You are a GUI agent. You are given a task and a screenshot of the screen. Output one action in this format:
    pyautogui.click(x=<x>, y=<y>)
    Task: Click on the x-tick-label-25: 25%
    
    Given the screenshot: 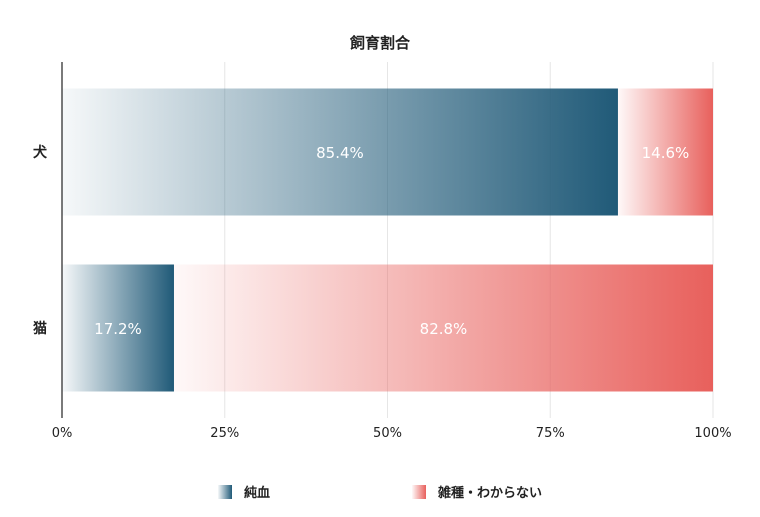 What is the action you would take?
    pyautogui.click(x=224, y=433)
    